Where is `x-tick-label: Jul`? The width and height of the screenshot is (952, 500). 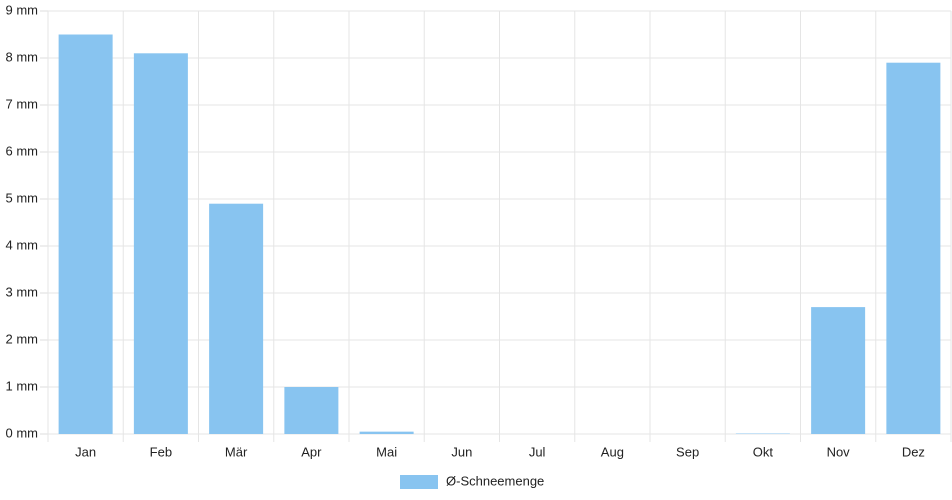 x-tick-label: Jul is located at coordinates (537, 451).